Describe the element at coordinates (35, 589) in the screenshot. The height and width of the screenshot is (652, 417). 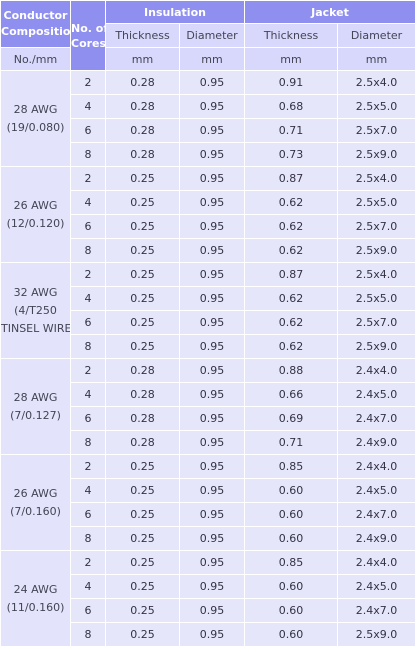
I see `conductor-label-line: 24 AWG` at that location.